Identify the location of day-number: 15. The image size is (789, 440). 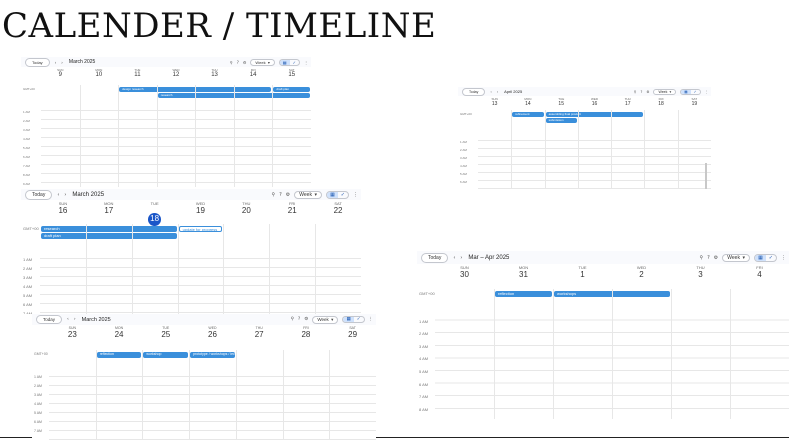
(561, 104).